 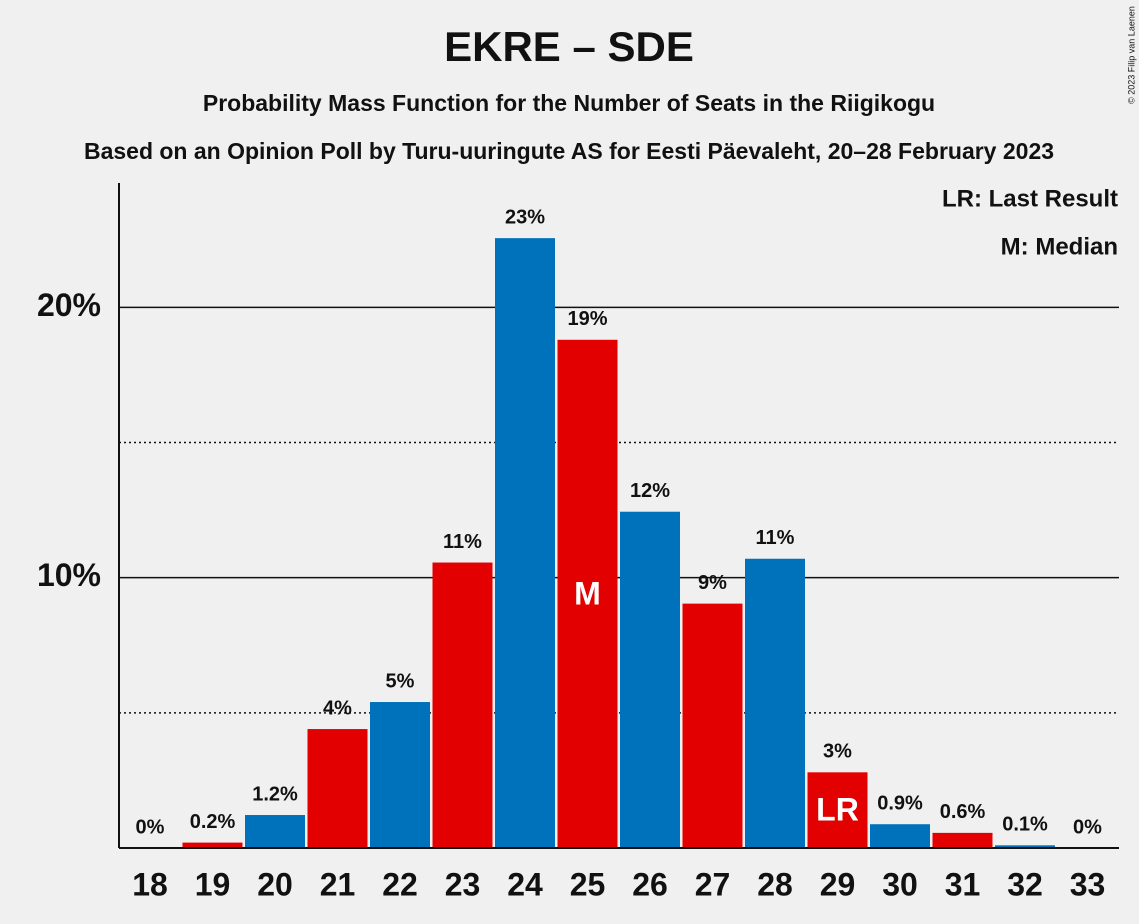 What do you see at coordinates (1059, 246) in the screenshot?
I see `legend-entry: M: Median` at bounding box center [1059, 246].